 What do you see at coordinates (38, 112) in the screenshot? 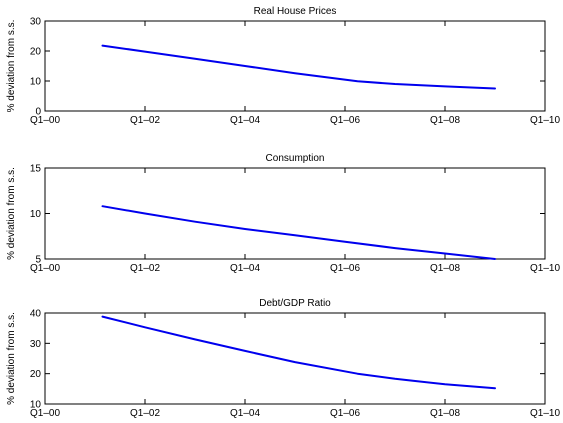
I see `y-tick-label: 0` at bounding box center [38, 112].